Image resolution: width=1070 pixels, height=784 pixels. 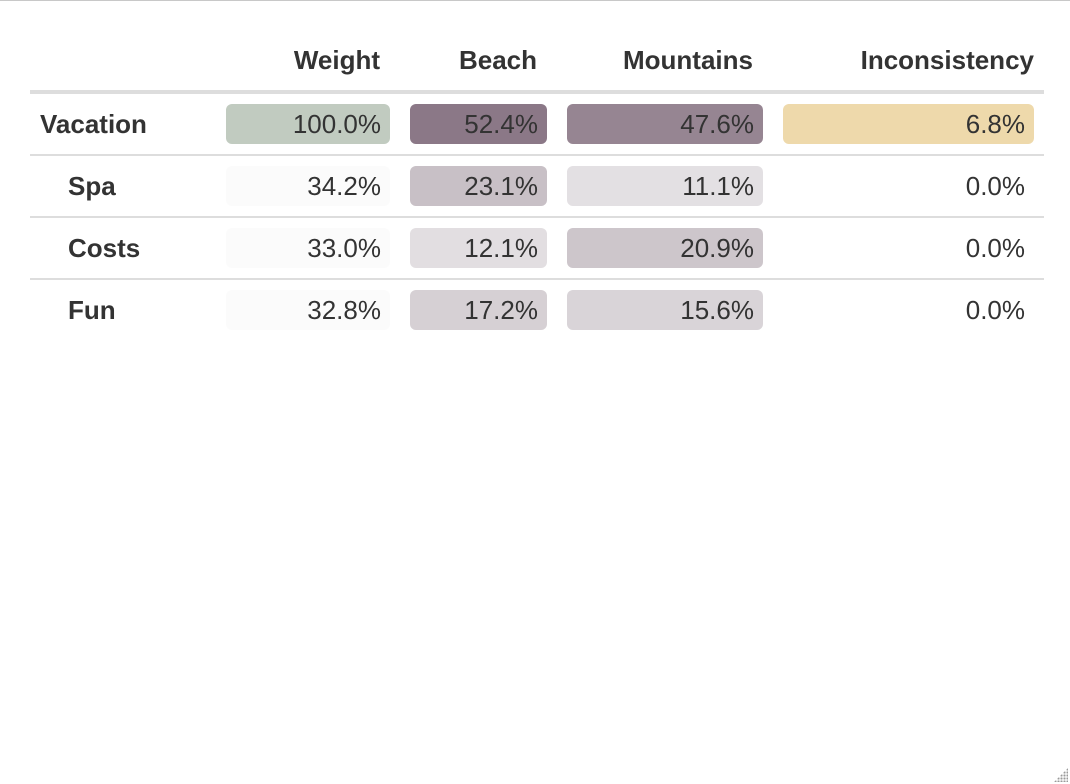 I want to click on header-row: Weight Beach Mountains Inconsistency, so click(x=537, y=62).